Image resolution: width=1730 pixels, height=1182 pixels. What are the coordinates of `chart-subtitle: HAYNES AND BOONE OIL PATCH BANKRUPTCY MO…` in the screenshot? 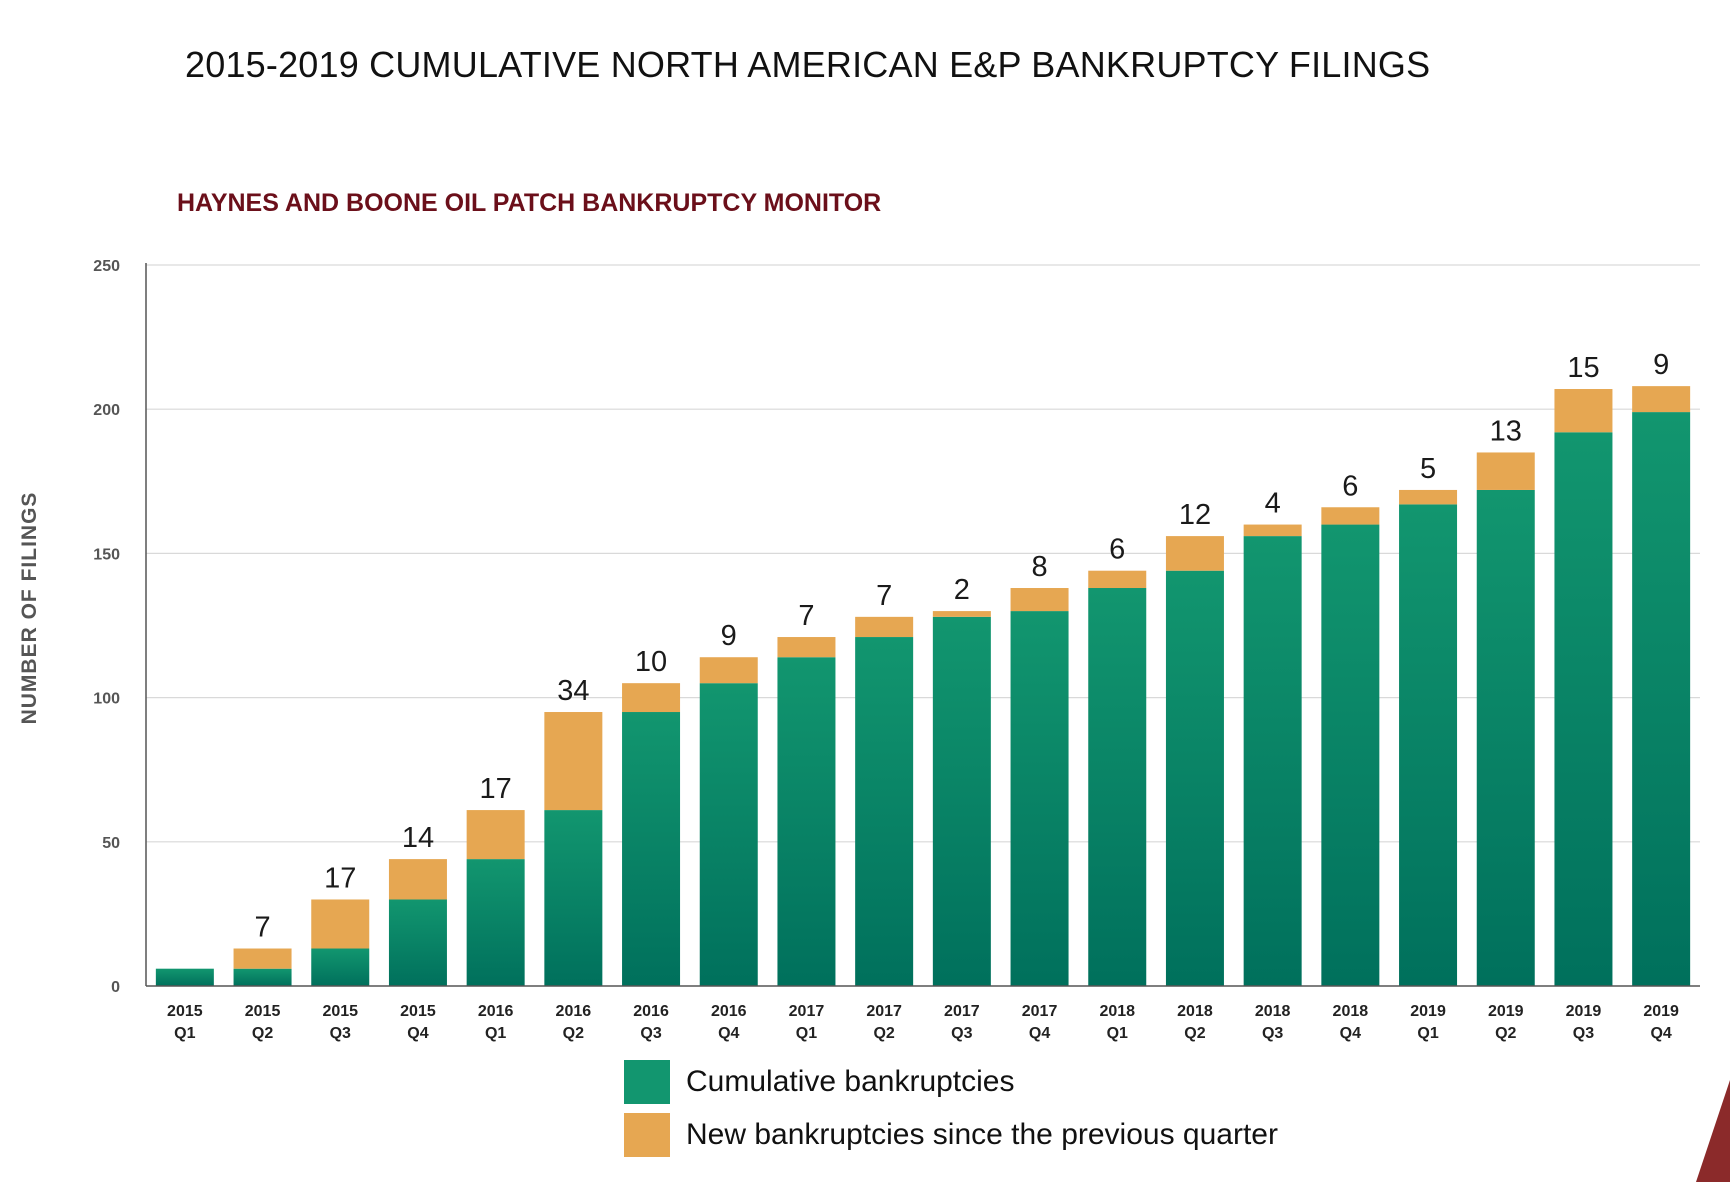 It's located at (529, 203).